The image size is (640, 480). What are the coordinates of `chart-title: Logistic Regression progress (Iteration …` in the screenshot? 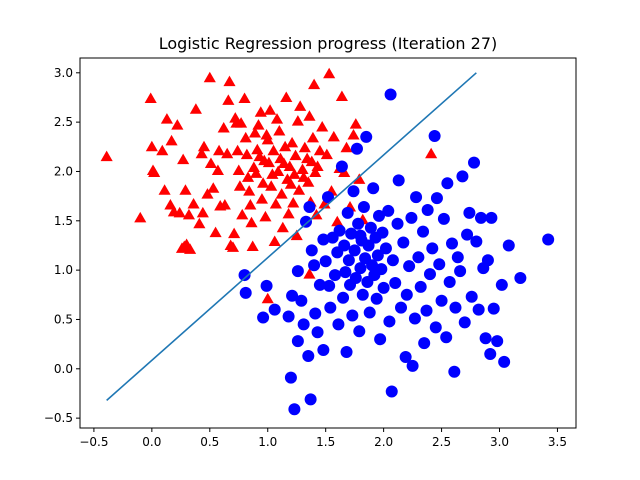 It's located at (328, 43).